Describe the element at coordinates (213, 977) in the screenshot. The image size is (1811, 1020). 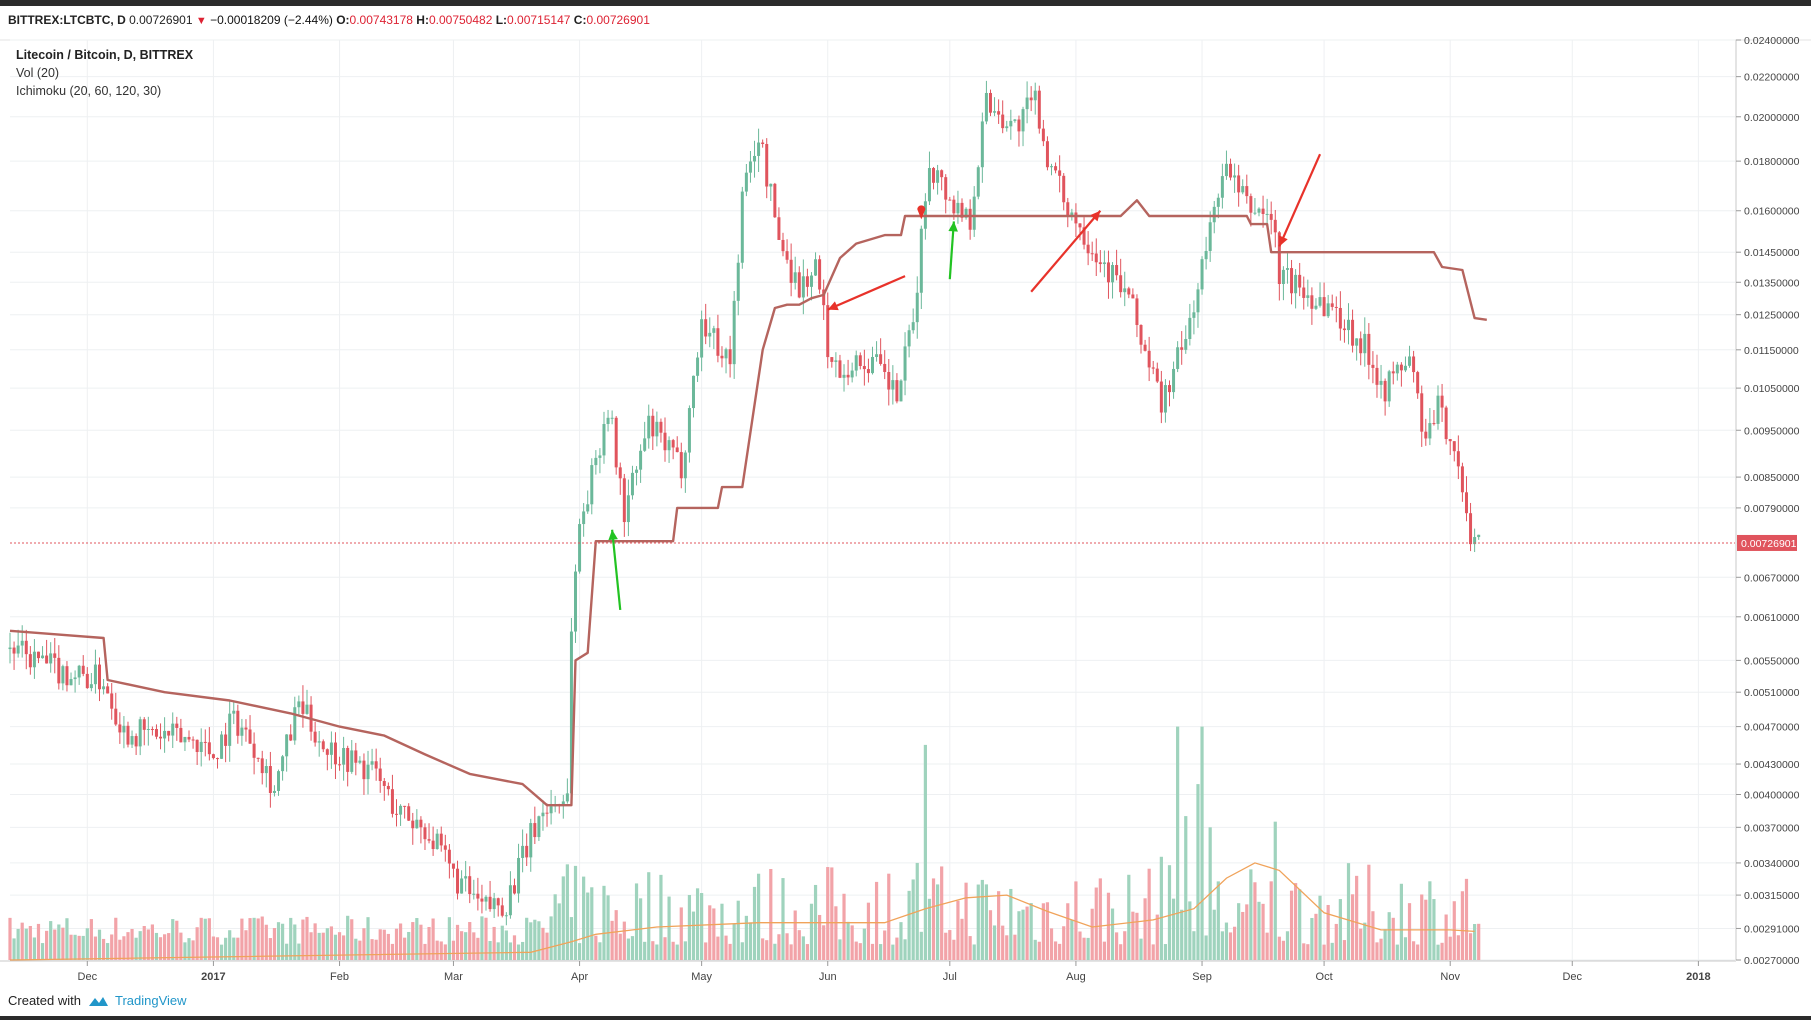
I see `x-tick-label: 2017` at that location.